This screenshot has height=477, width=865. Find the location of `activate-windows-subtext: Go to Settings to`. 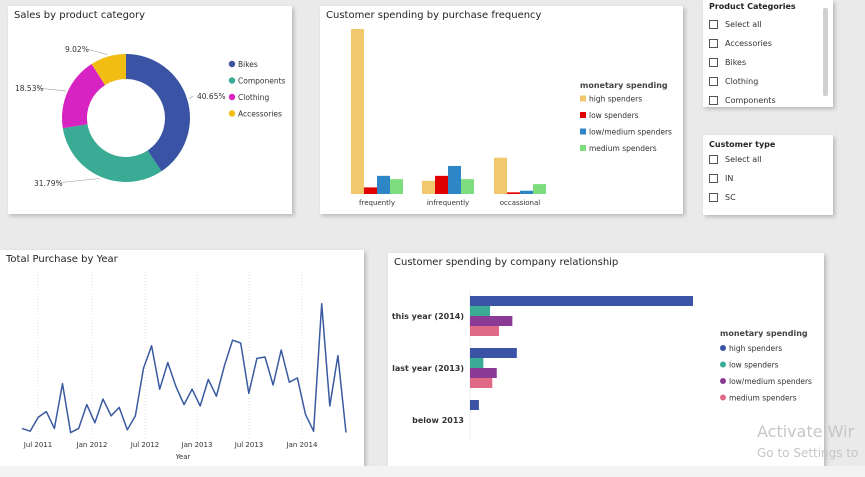

activate-windows-subtext: Go to Settings to is located at coordinates (808, 453).